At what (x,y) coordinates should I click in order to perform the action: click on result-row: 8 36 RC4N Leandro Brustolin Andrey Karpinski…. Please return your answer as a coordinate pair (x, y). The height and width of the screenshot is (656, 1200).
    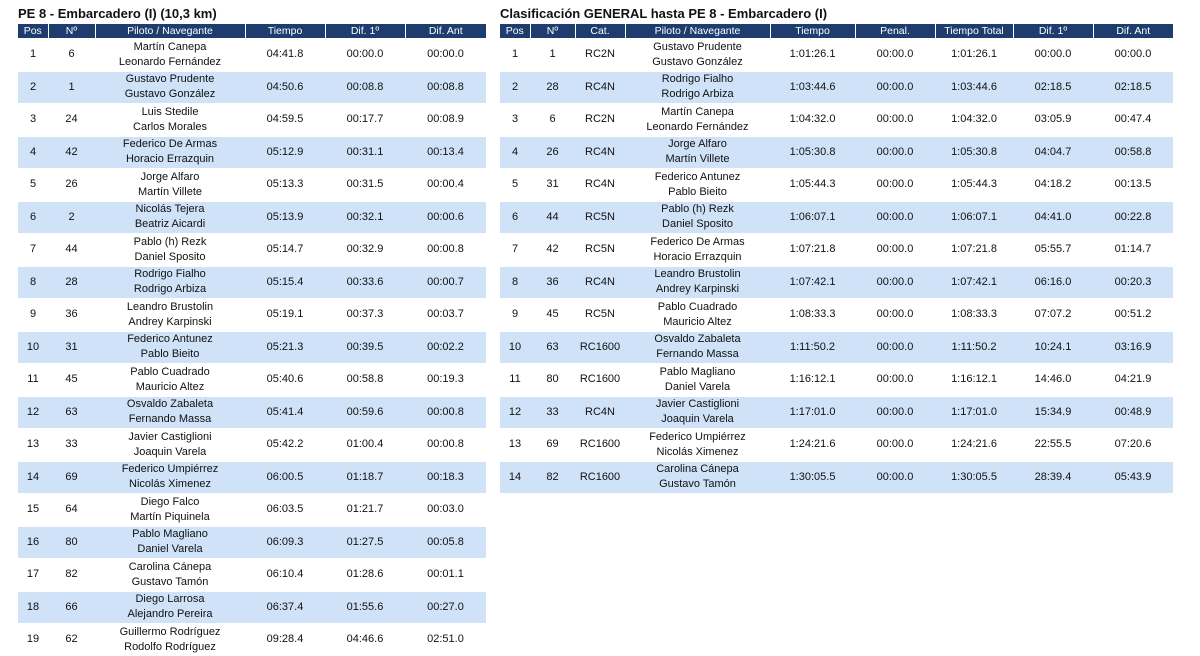
    Looking at the image, I should click on (836, 282).